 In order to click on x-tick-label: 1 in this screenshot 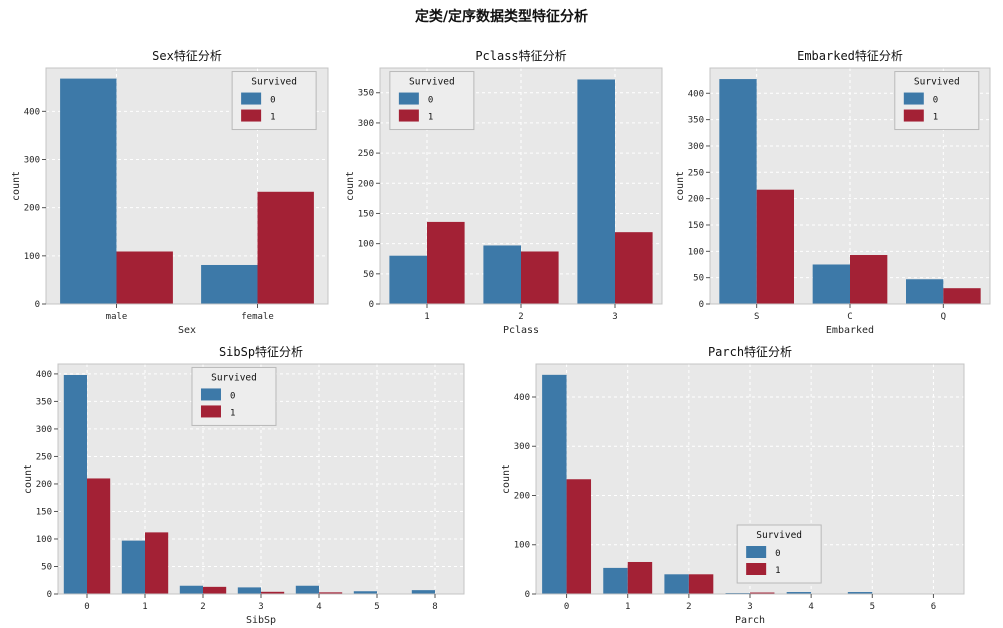, I will do `click(627, 607)`.